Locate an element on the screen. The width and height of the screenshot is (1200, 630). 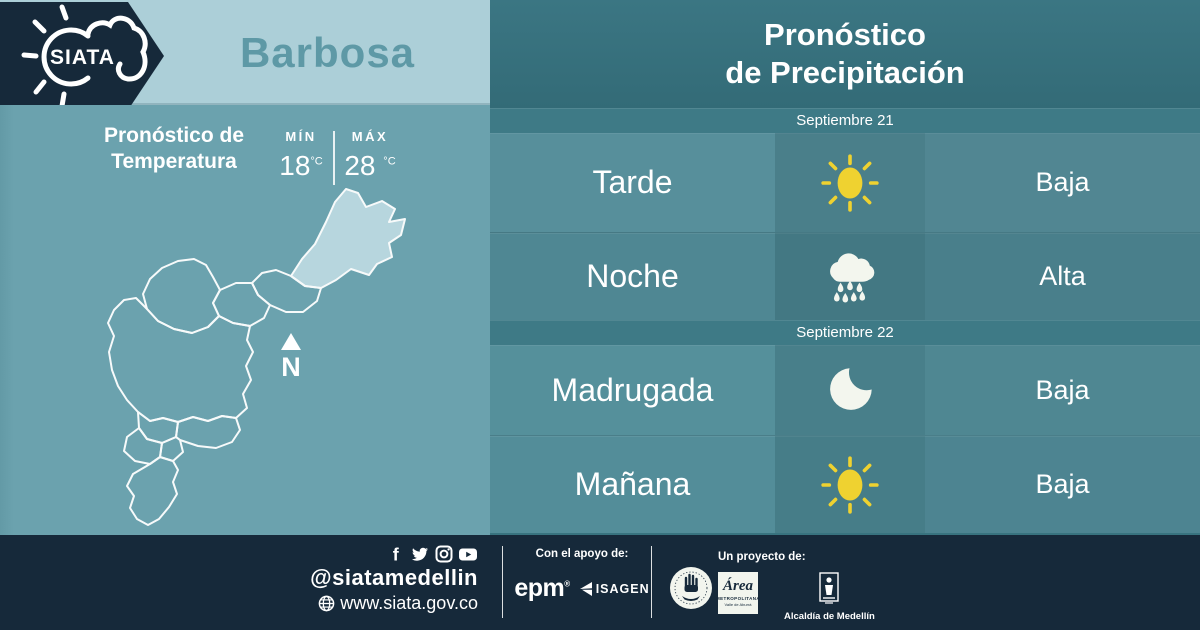
social-handle: @siatamedellin is located at coordinates (394, 577).